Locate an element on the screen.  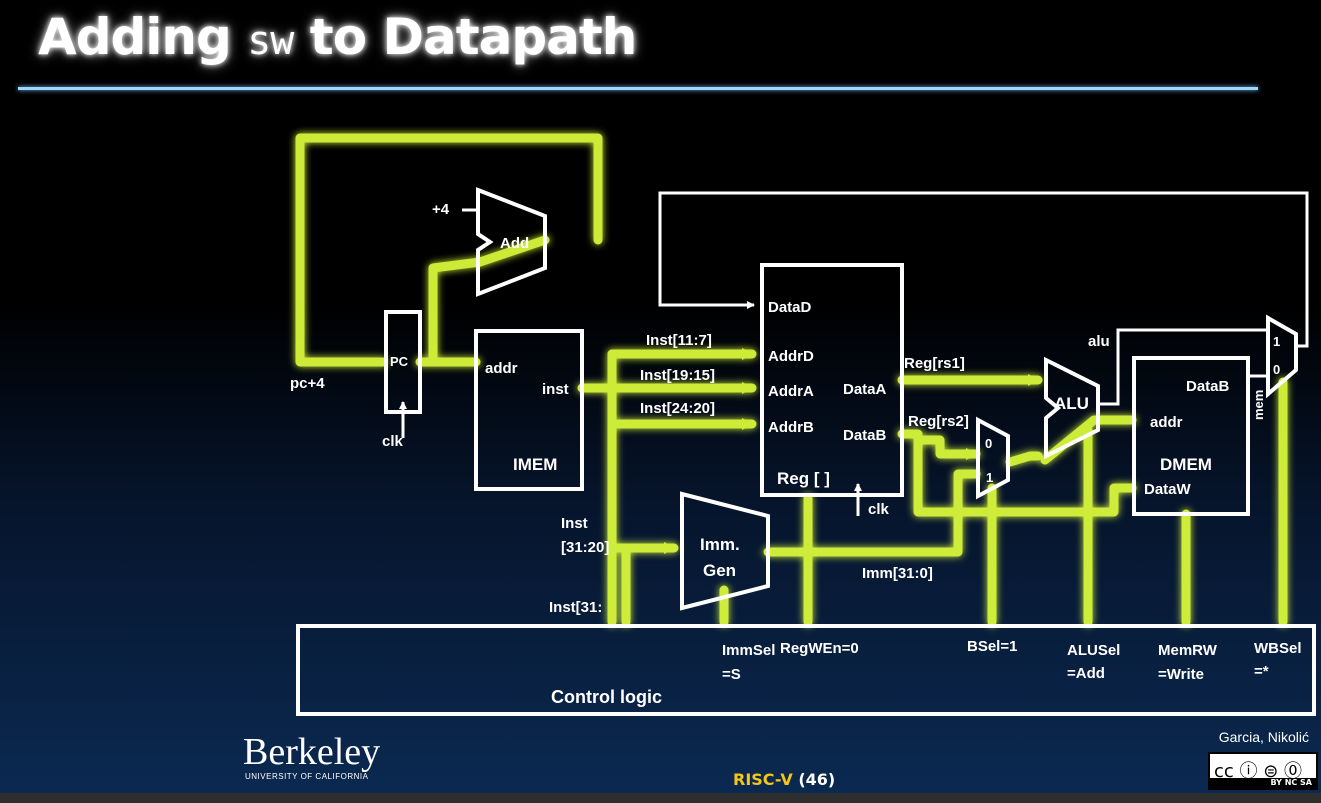
label-mux-wb-1: 1 is located at coordinates (1276, 341).